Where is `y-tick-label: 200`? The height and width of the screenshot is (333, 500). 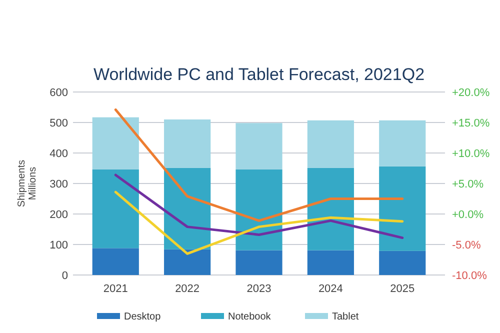
y-tick-label: 200 is located at coordinates (59, 214).